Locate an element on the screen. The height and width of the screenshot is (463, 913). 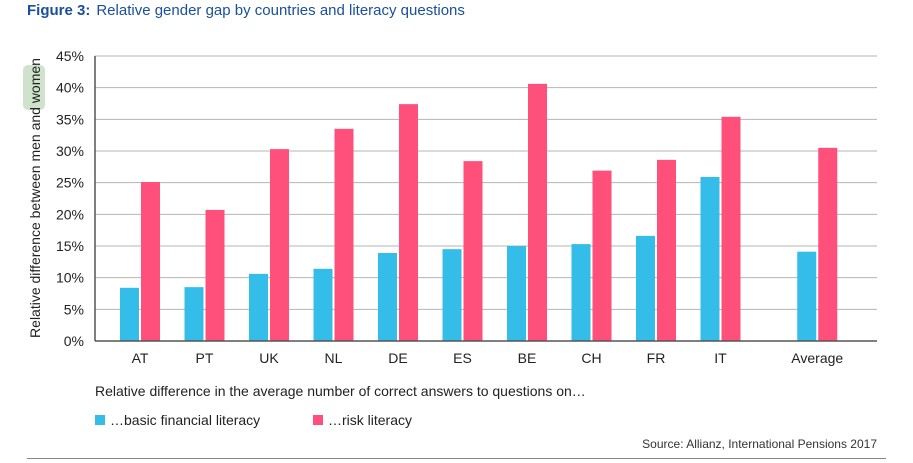
ylabel-highlight is located at coordinates (34, 87).